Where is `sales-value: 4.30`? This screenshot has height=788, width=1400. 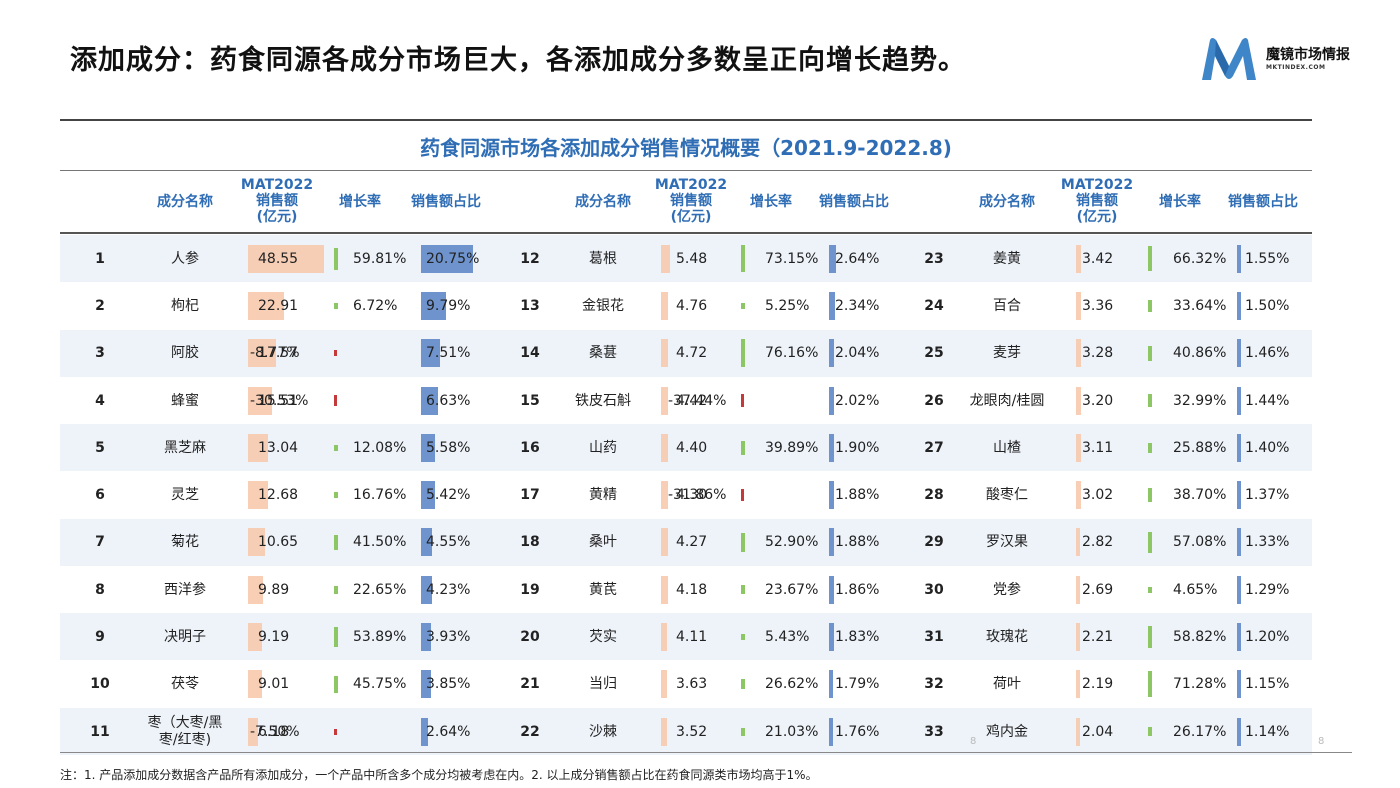
sales-value: 4.30 is located at coordinates (692, 495).